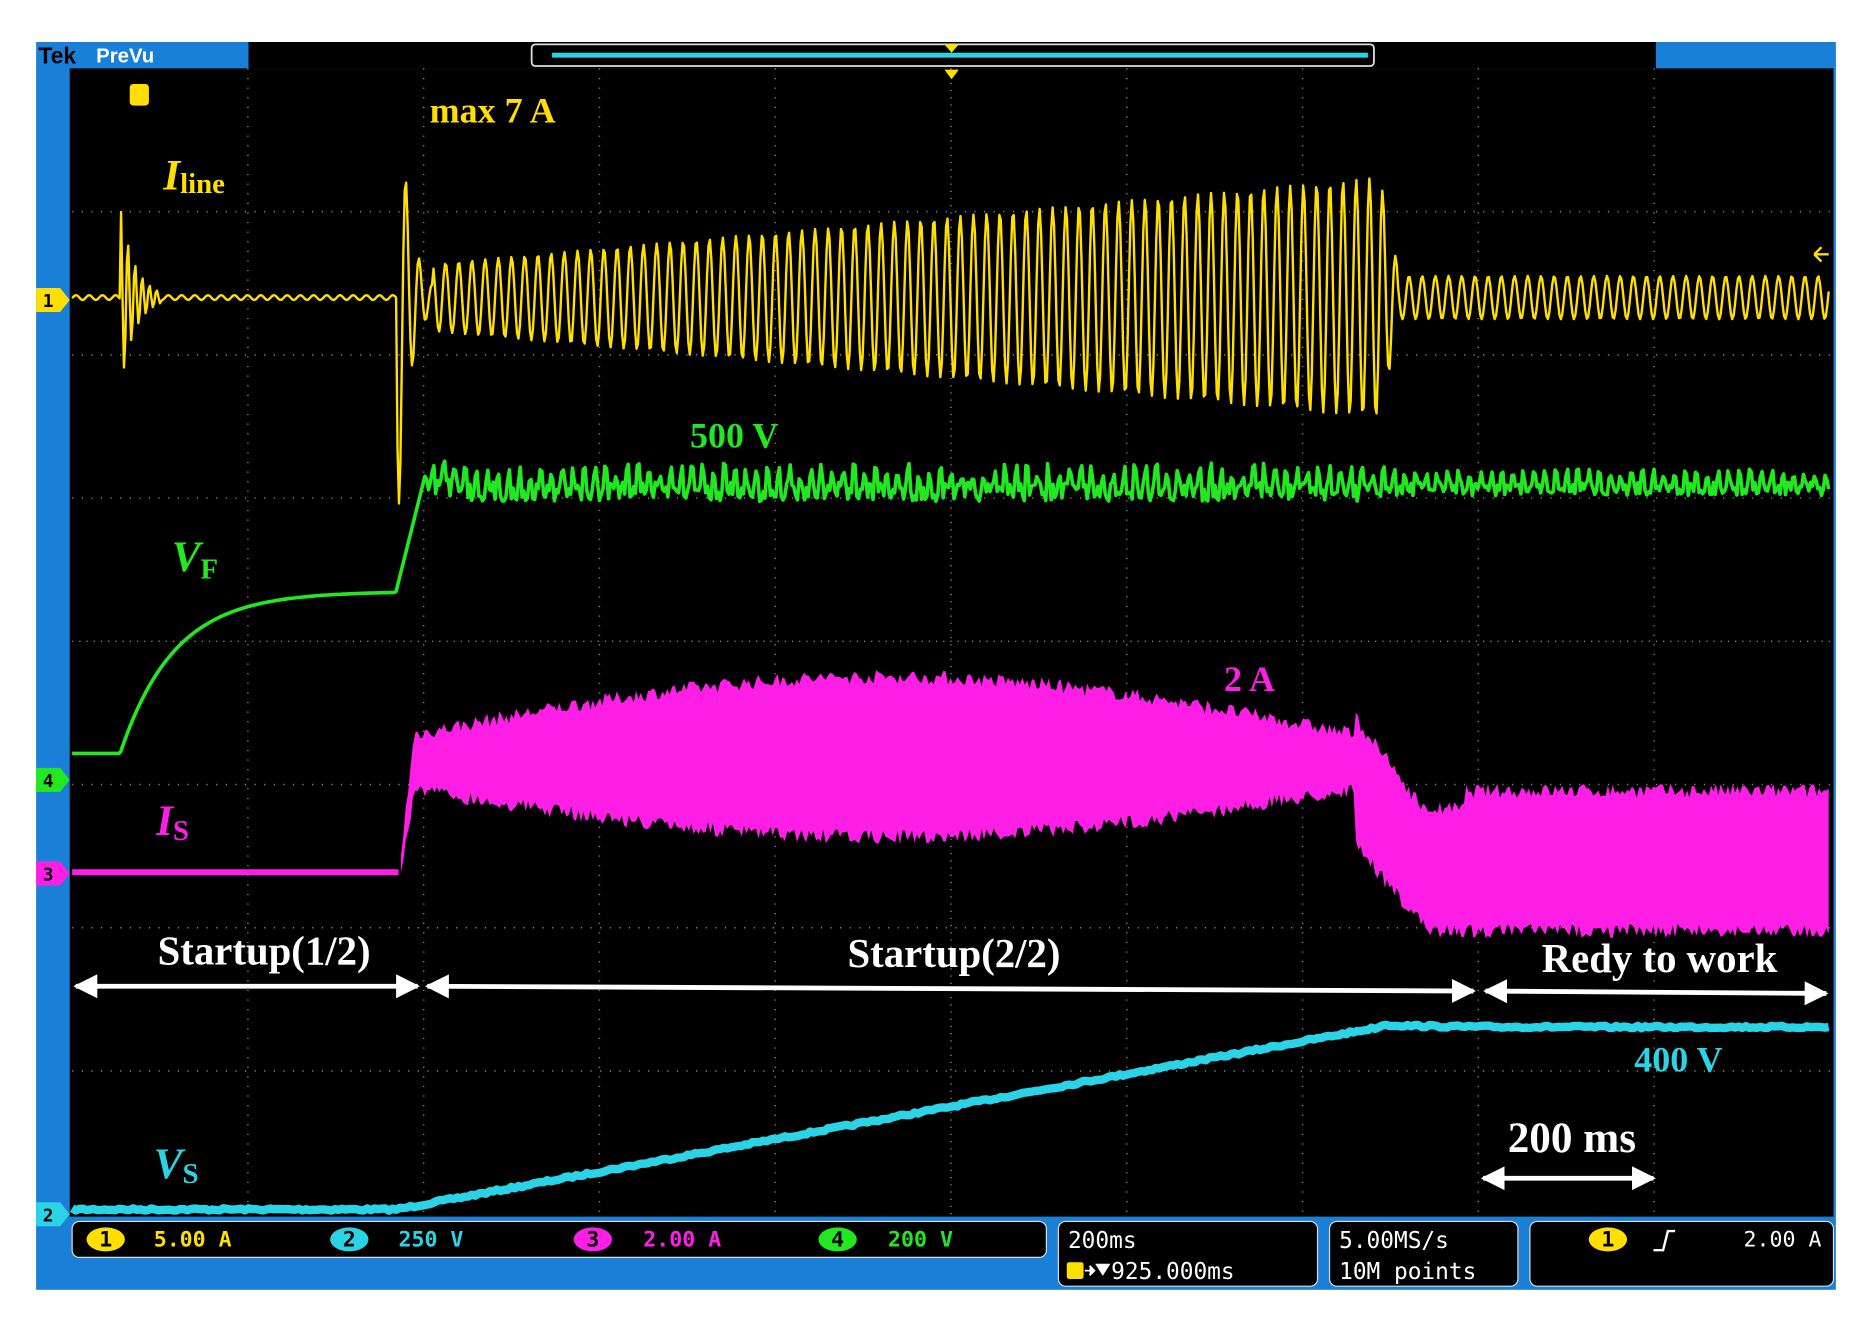 The height and width of the screenshot is (1327, 1872). I want to click on annotation: max 7 A, so click(493, 110).